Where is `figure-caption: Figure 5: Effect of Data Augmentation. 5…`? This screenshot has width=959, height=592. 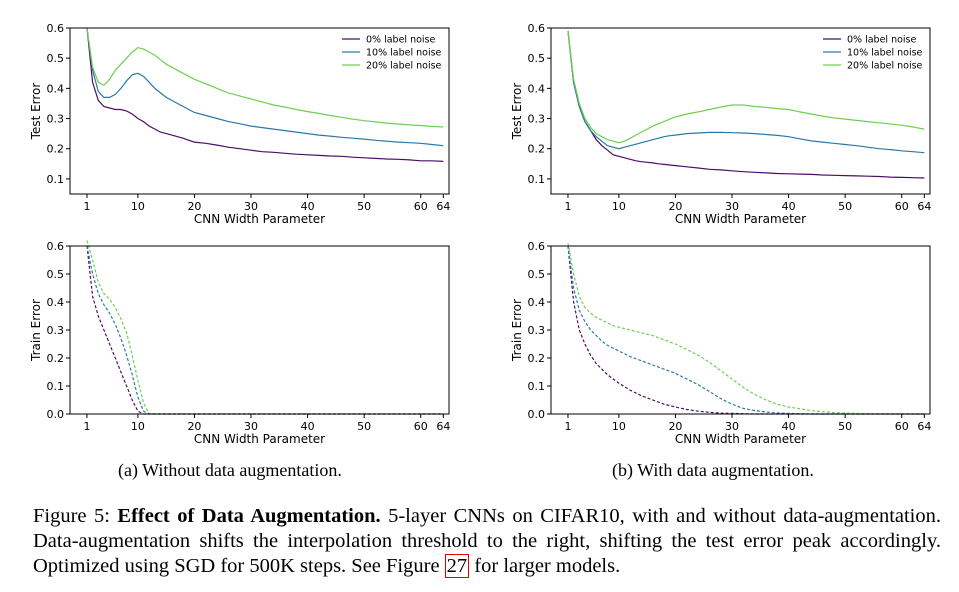 figure-caption: Figure 5: Effect of Data Augmentation. 5… is located at coordinates (487, 541).